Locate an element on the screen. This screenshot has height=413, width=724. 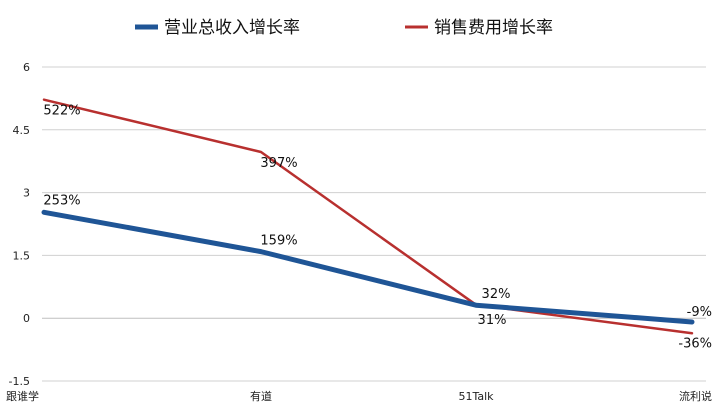
y-tick-label: 6 is located at coordinates (26, 67).